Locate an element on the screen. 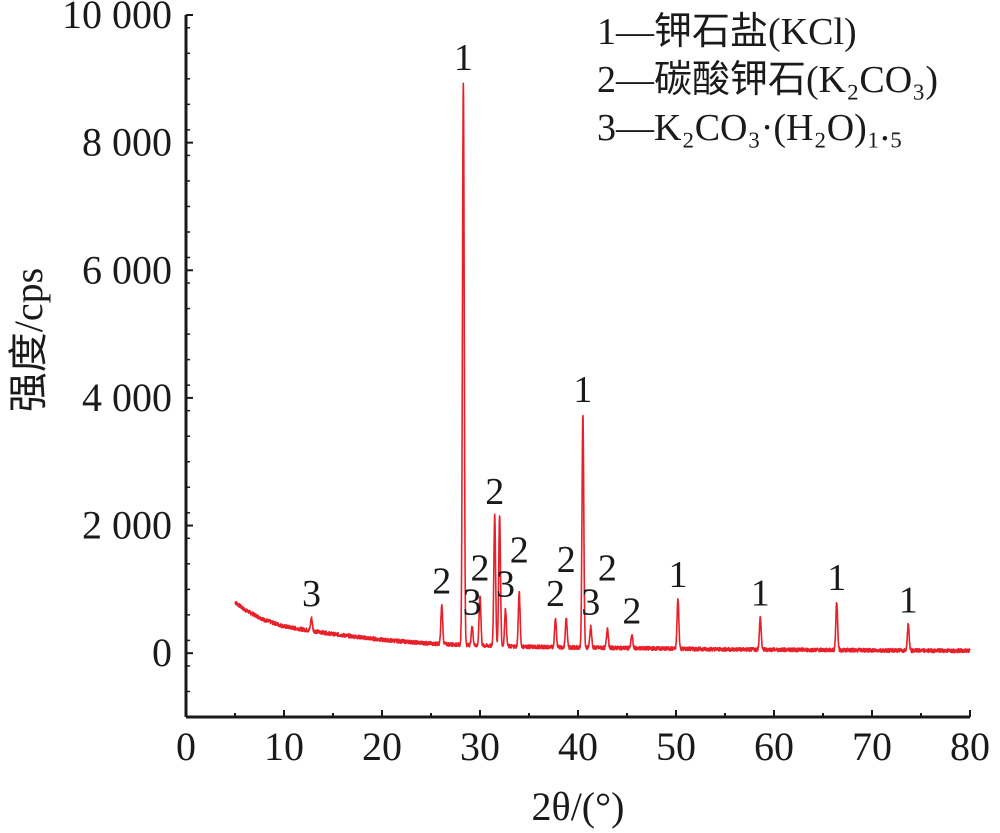 This screenshot has height=833, width=1000. x-tick-label: 80 is located at coordinates (970, 746).